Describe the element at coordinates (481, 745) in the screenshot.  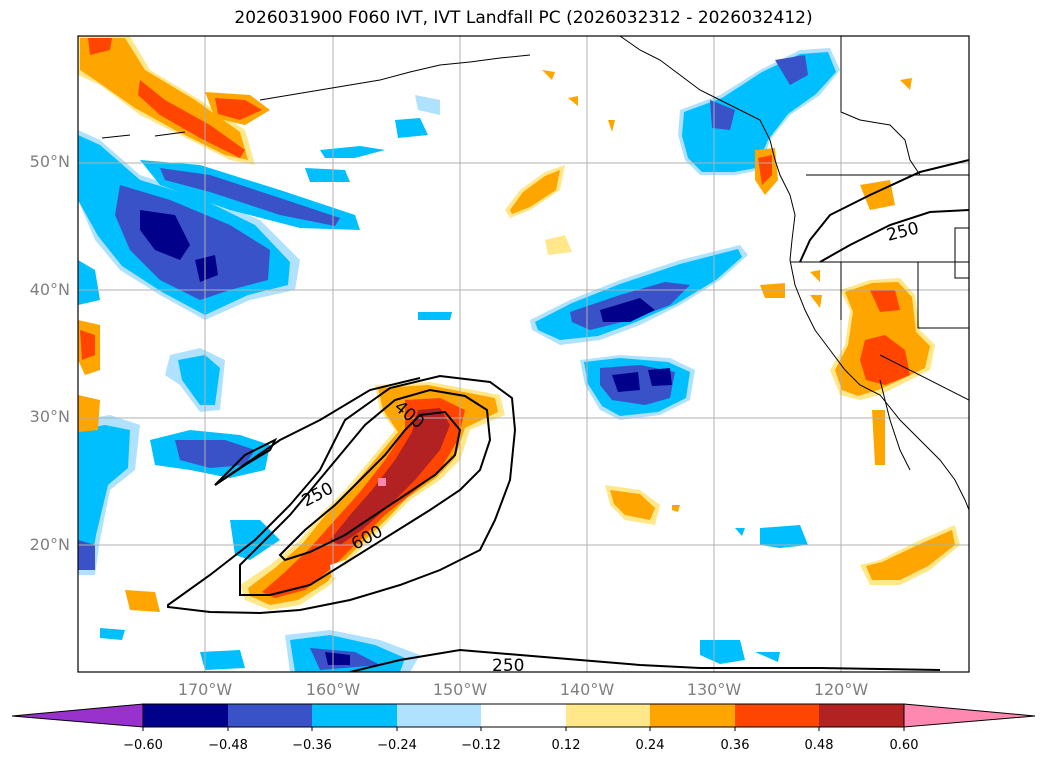
I see `colorbar-tick-label: −0.12` at that location.